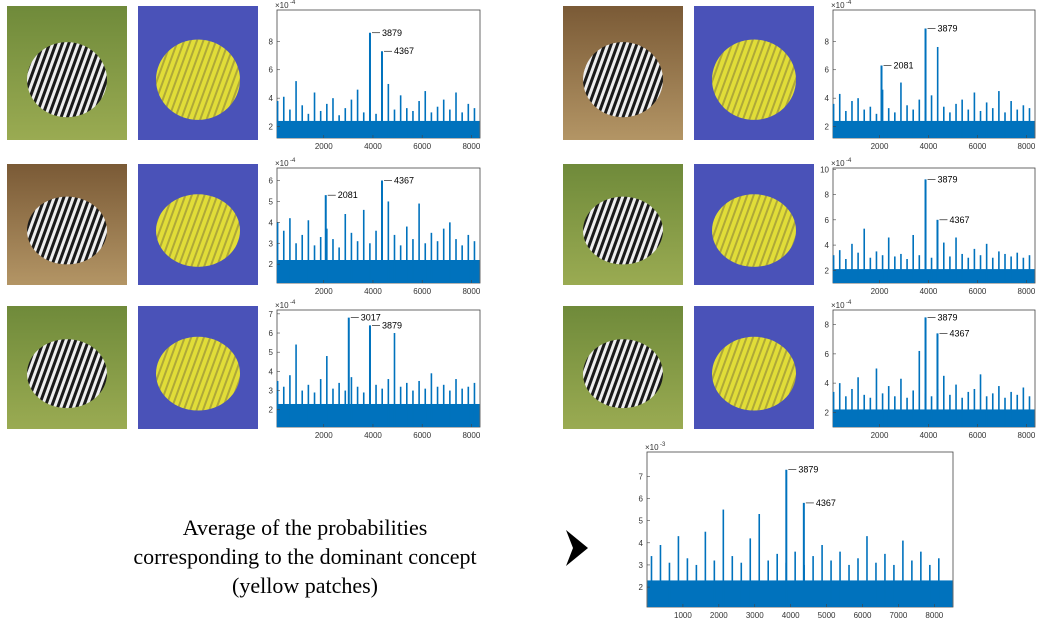  Describe the element at coordinates (824, 169) in the screenshot. I see `y-tick-label: 10` at that location.